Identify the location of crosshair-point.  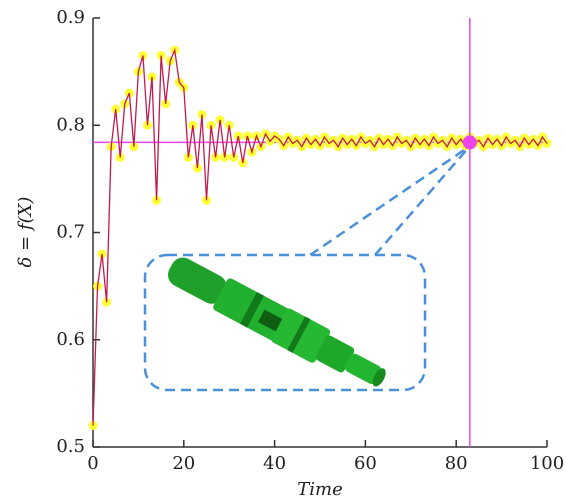
(469, 142).